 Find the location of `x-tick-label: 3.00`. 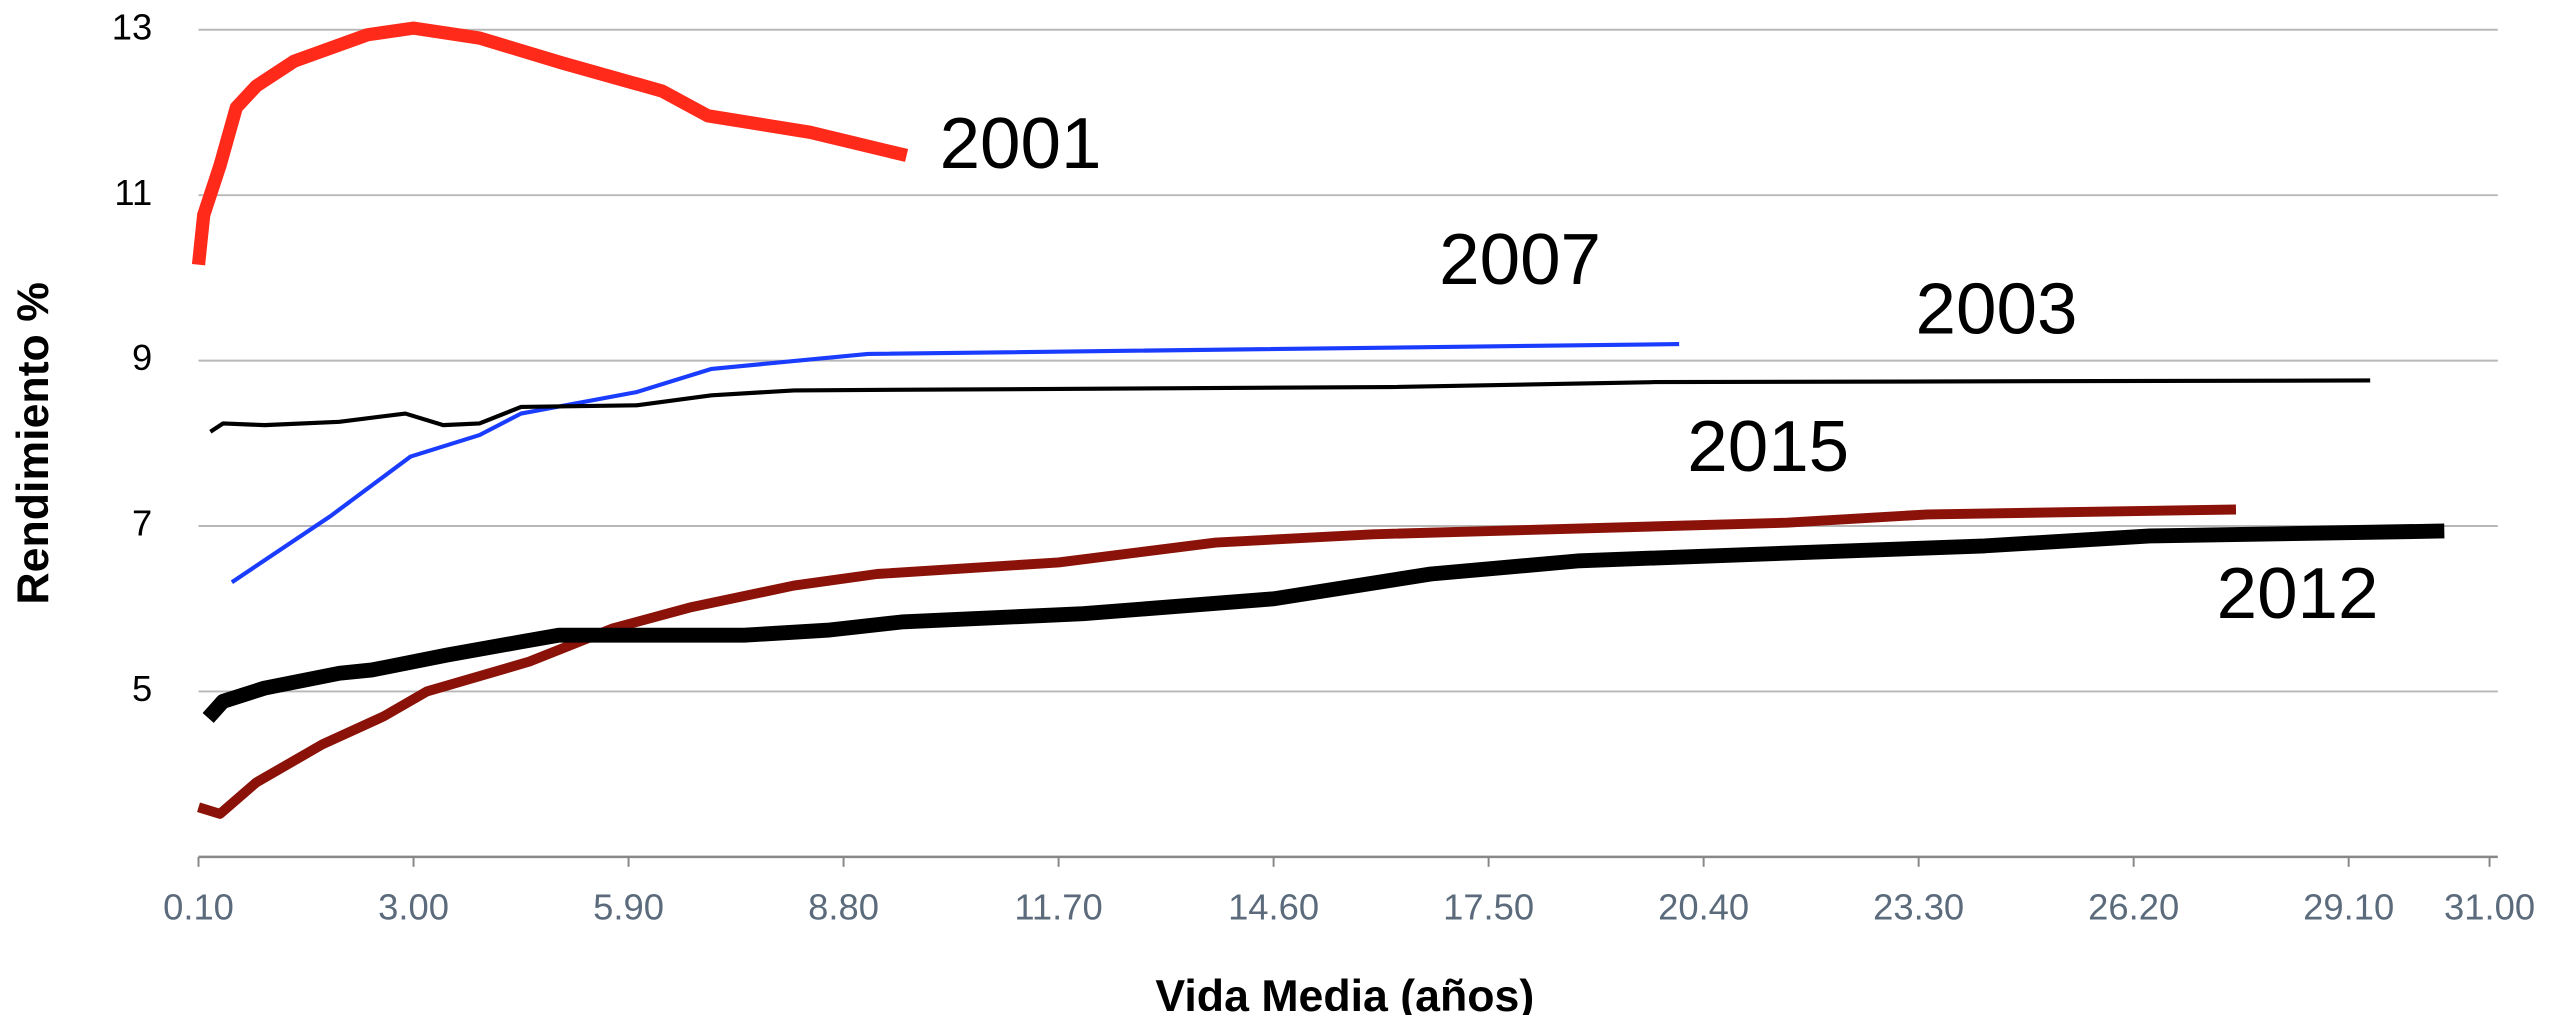

x-tick-label: 3.00 is located at coordinates (413, 906).